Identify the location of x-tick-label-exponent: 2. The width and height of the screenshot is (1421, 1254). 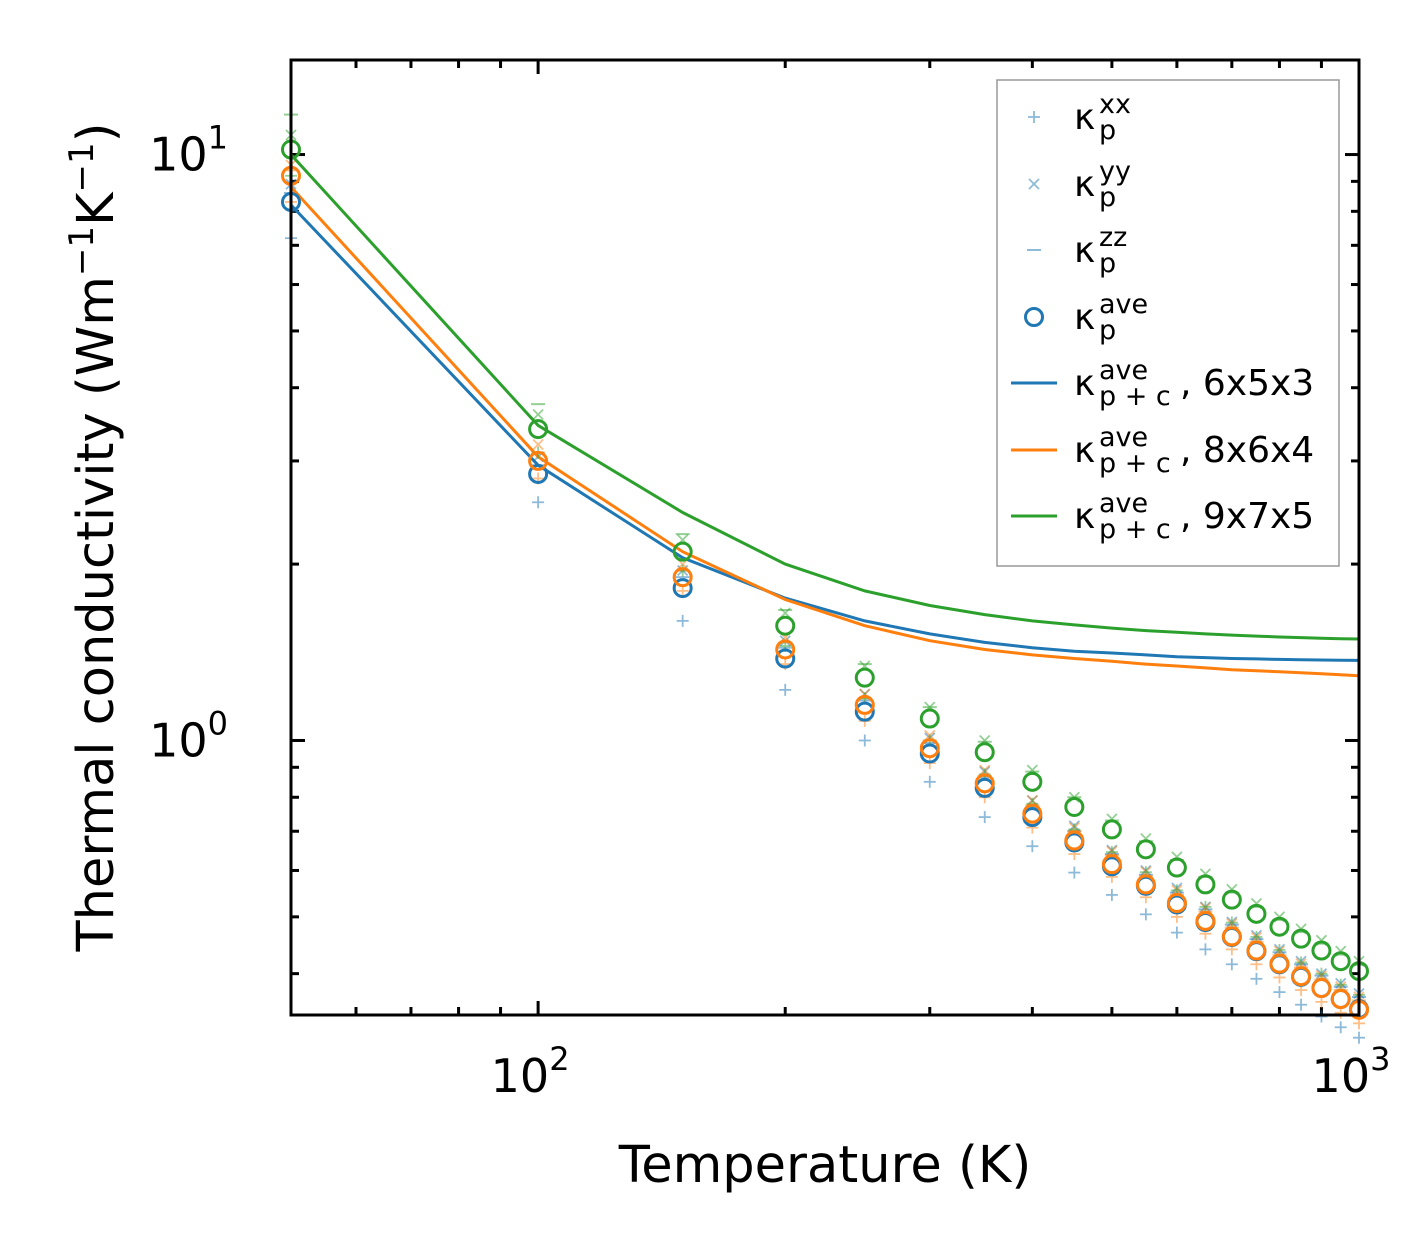
(559, 1059).